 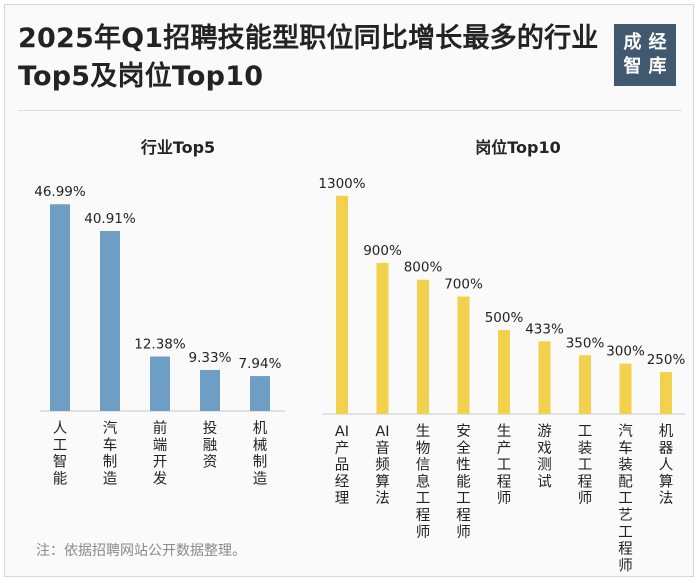 I want to click on data-label-industry: 46.99%, so click(x=60, y=192).